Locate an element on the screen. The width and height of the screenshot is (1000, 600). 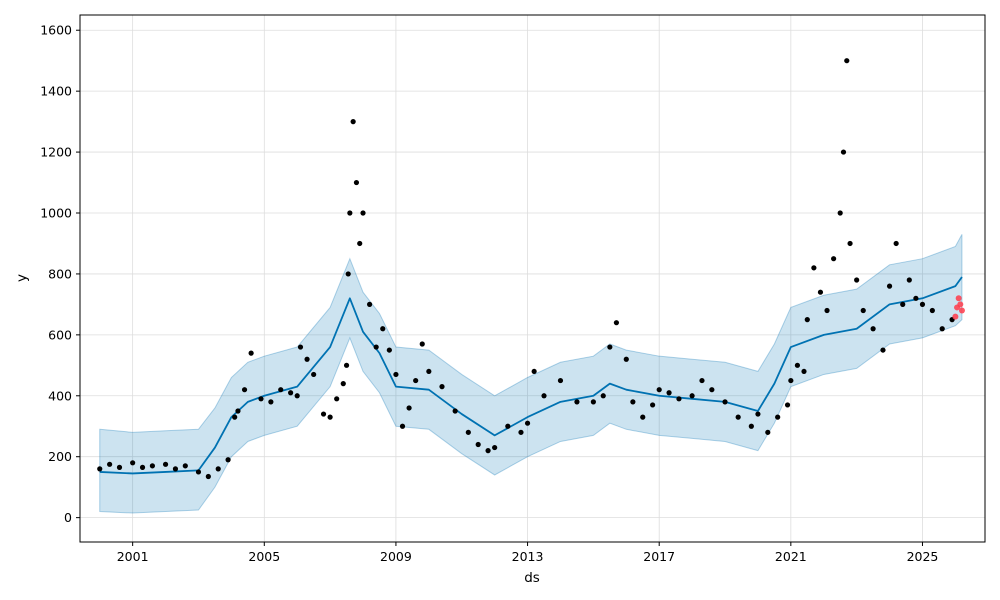
y-tick-label: 200 is located at coordinates (60, 456).